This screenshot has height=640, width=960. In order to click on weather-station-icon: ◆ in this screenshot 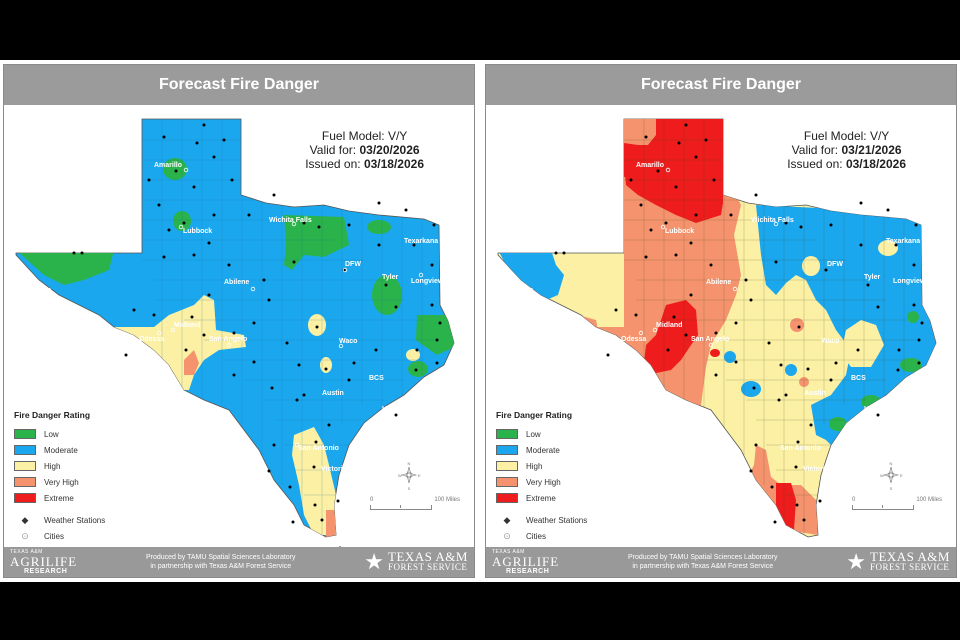, I will do `click(25, 519)`.